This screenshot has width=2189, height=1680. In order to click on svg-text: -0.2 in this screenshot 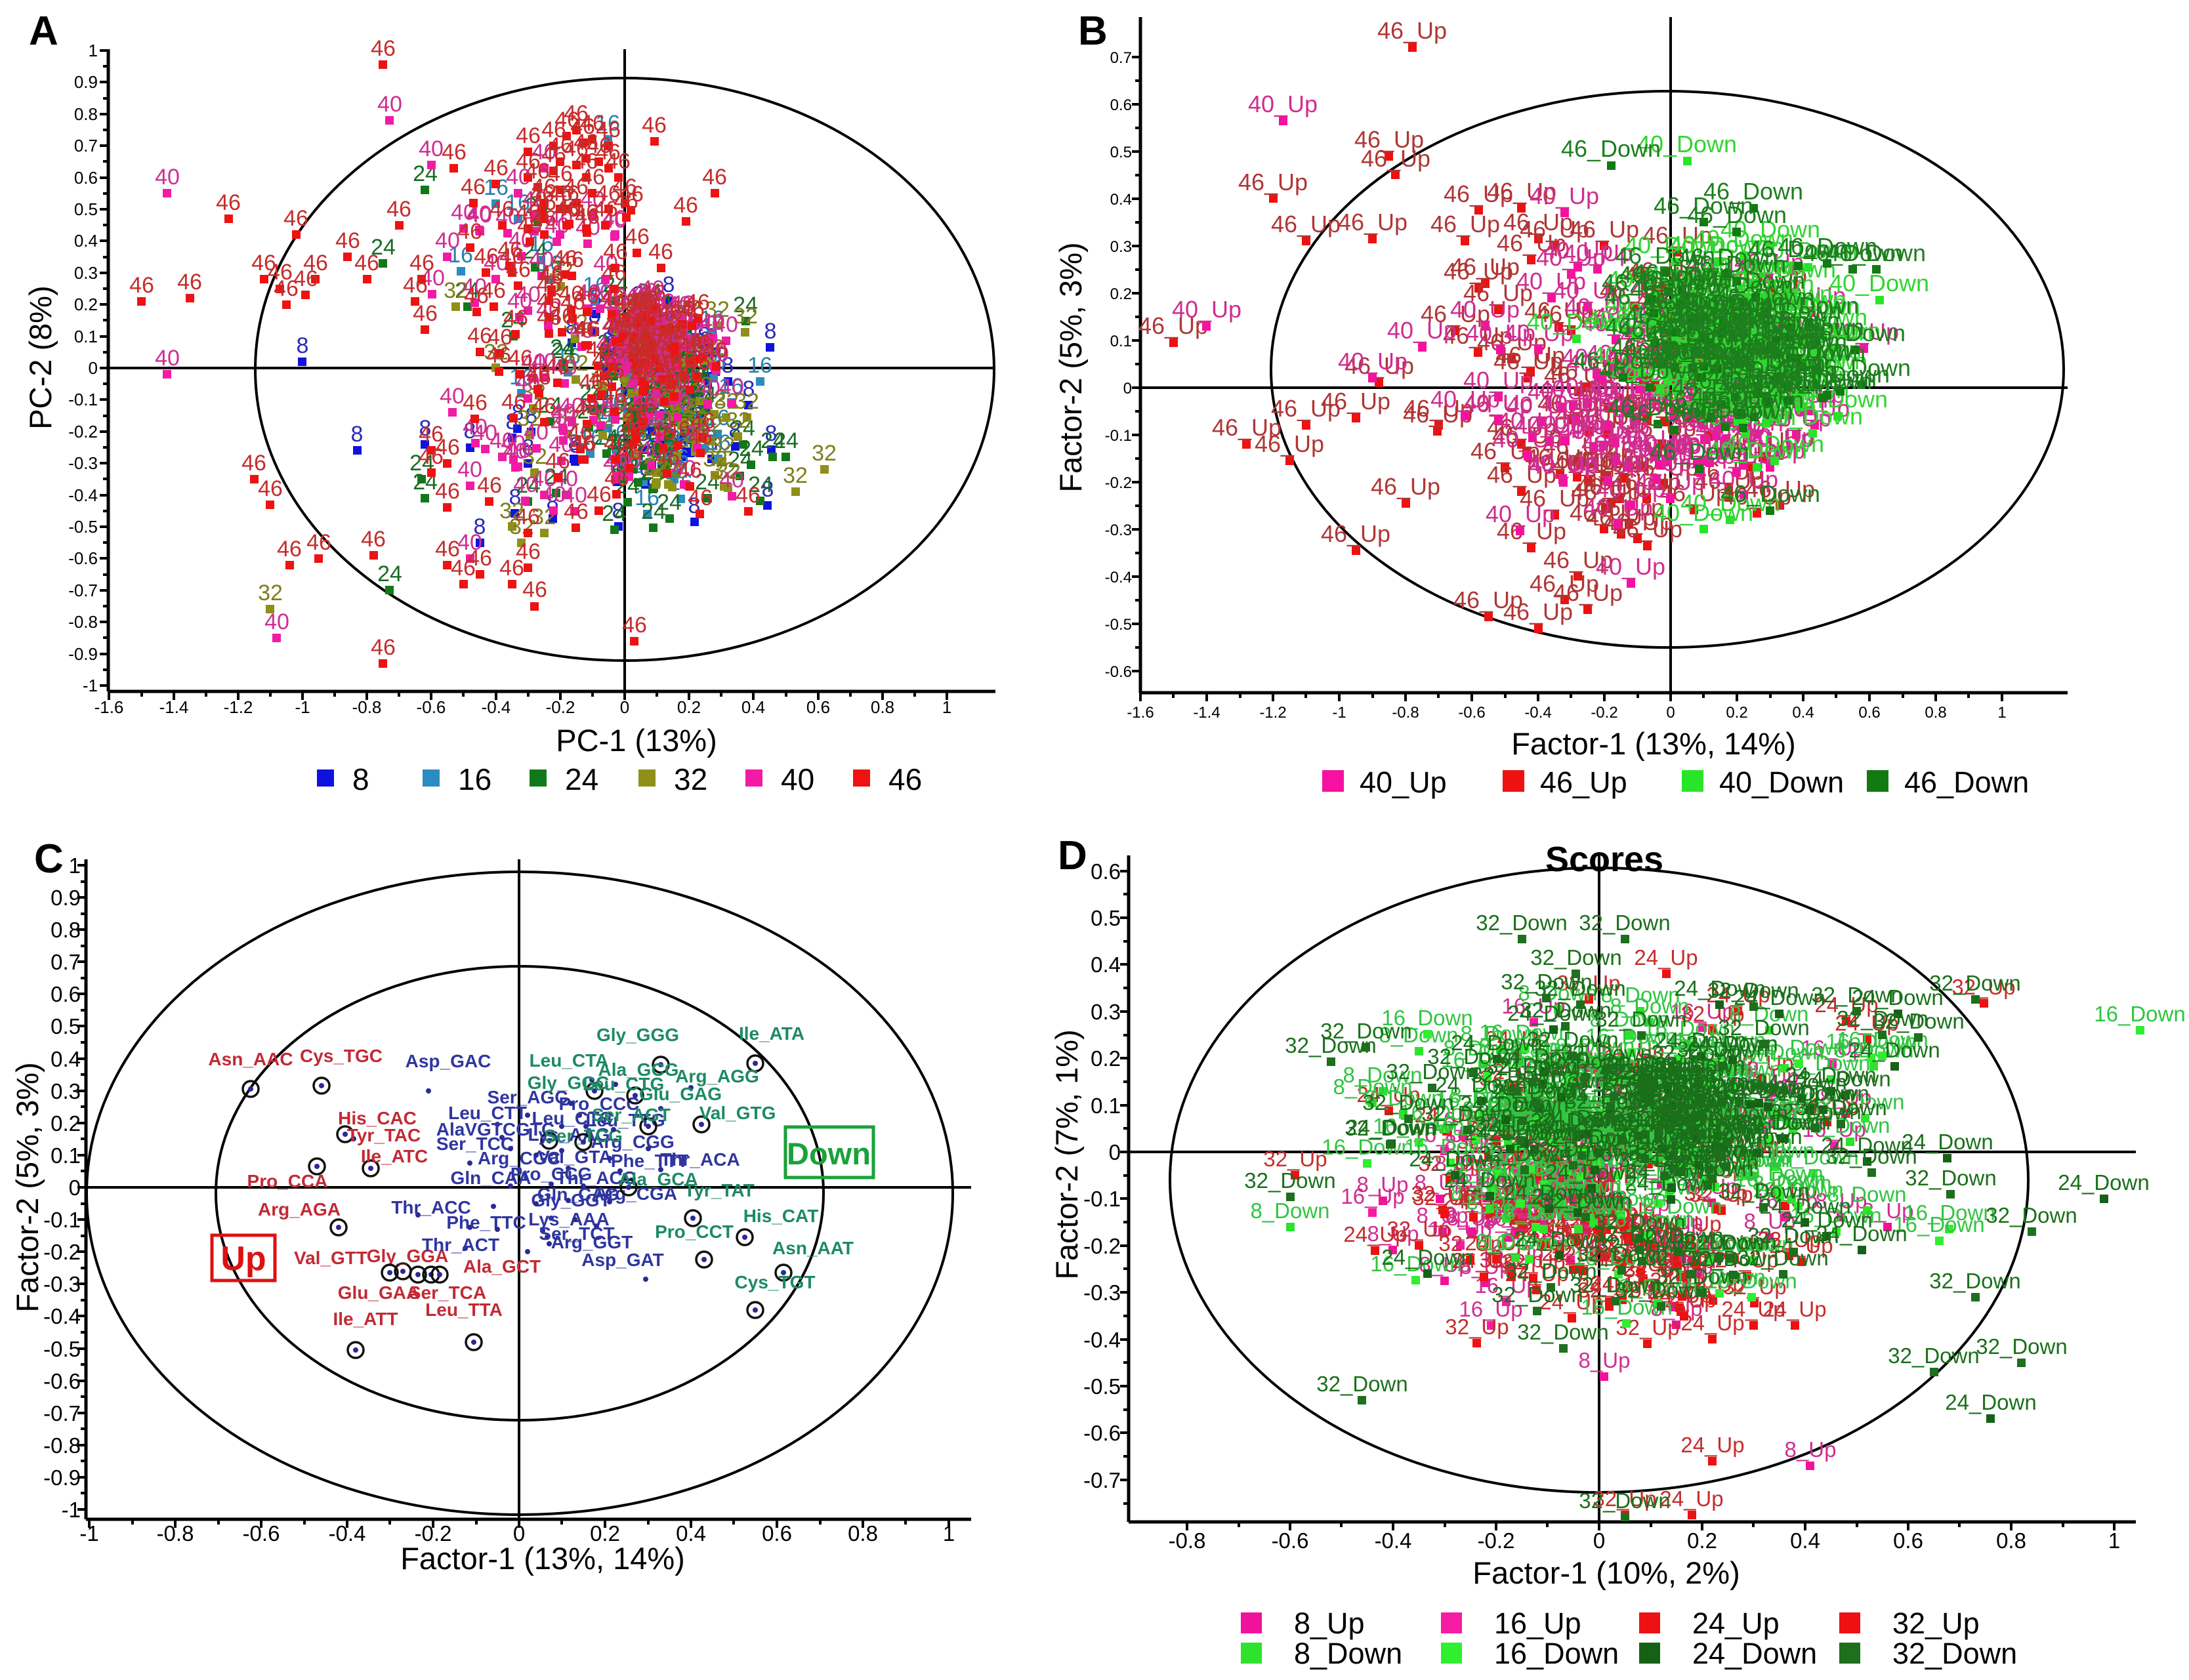, I will do `click(1496, 1540)`.